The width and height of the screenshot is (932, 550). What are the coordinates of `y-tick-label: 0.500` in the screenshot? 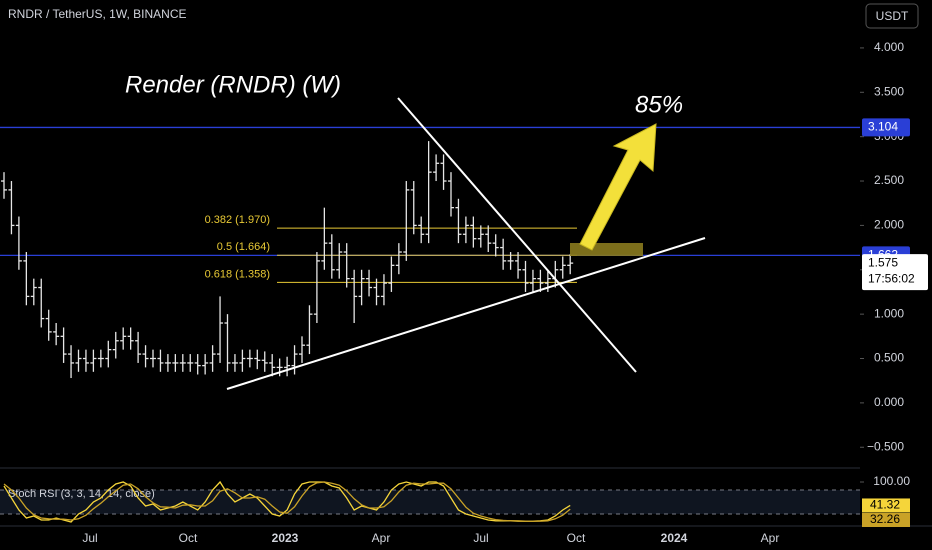 It's located at (889, 358).